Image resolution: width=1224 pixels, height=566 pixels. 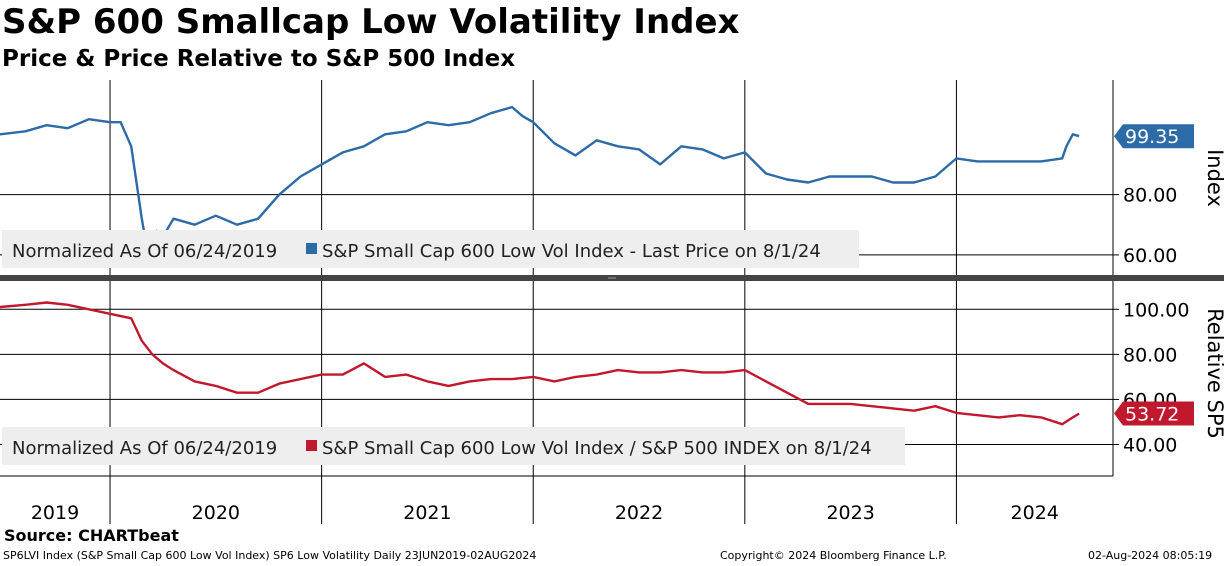 I want to click on relative-legend-swatch, so click(x=311, y=445).